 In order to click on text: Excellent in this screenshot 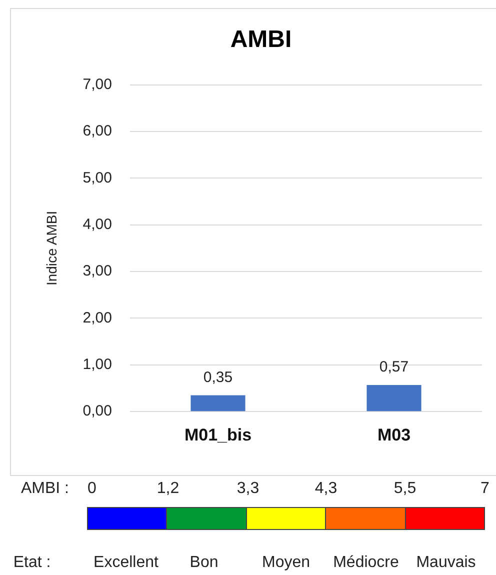, I will do `click(126, 563)`.